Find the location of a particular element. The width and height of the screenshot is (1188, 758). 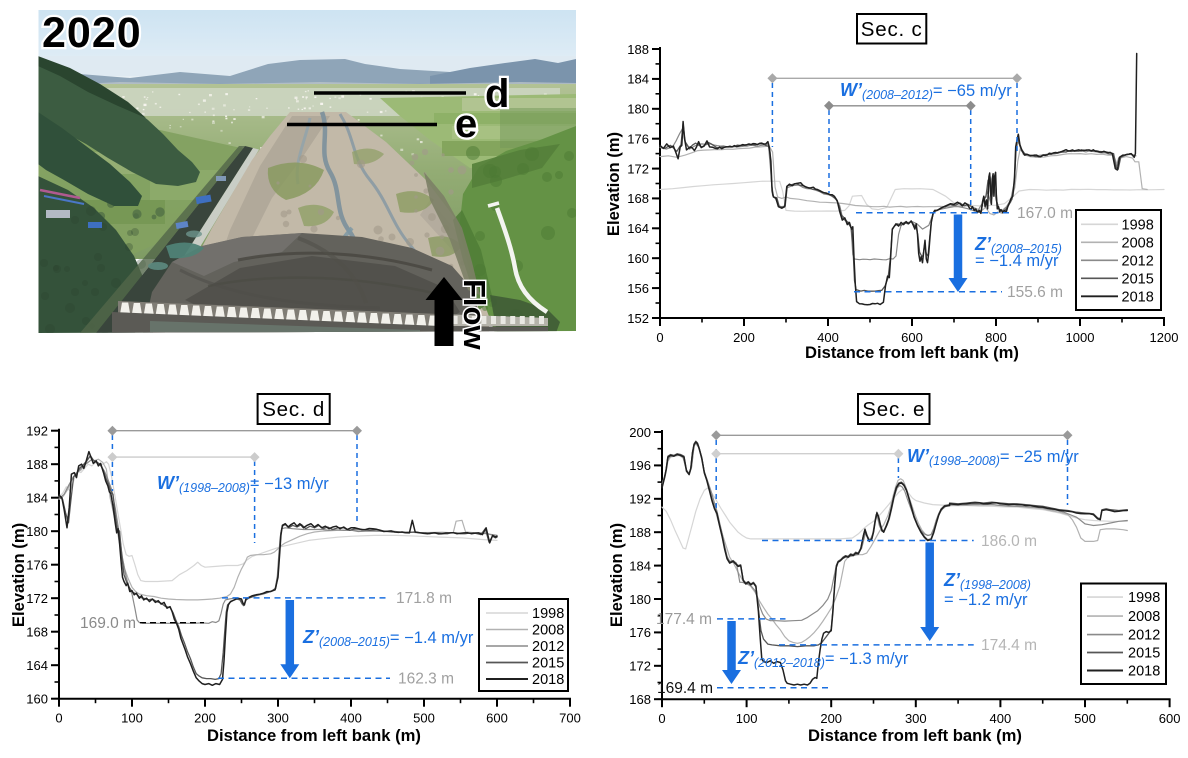

svg-text: Sec. e is located at coordinates (893, 409).